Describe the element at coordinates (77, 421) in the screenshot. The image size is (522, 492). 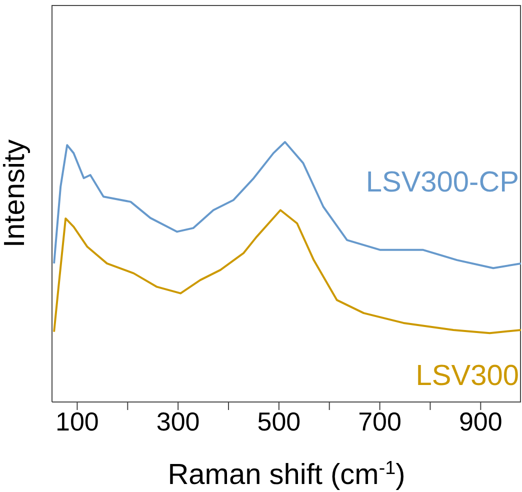
I see `x-tick-label: 100` at that location.